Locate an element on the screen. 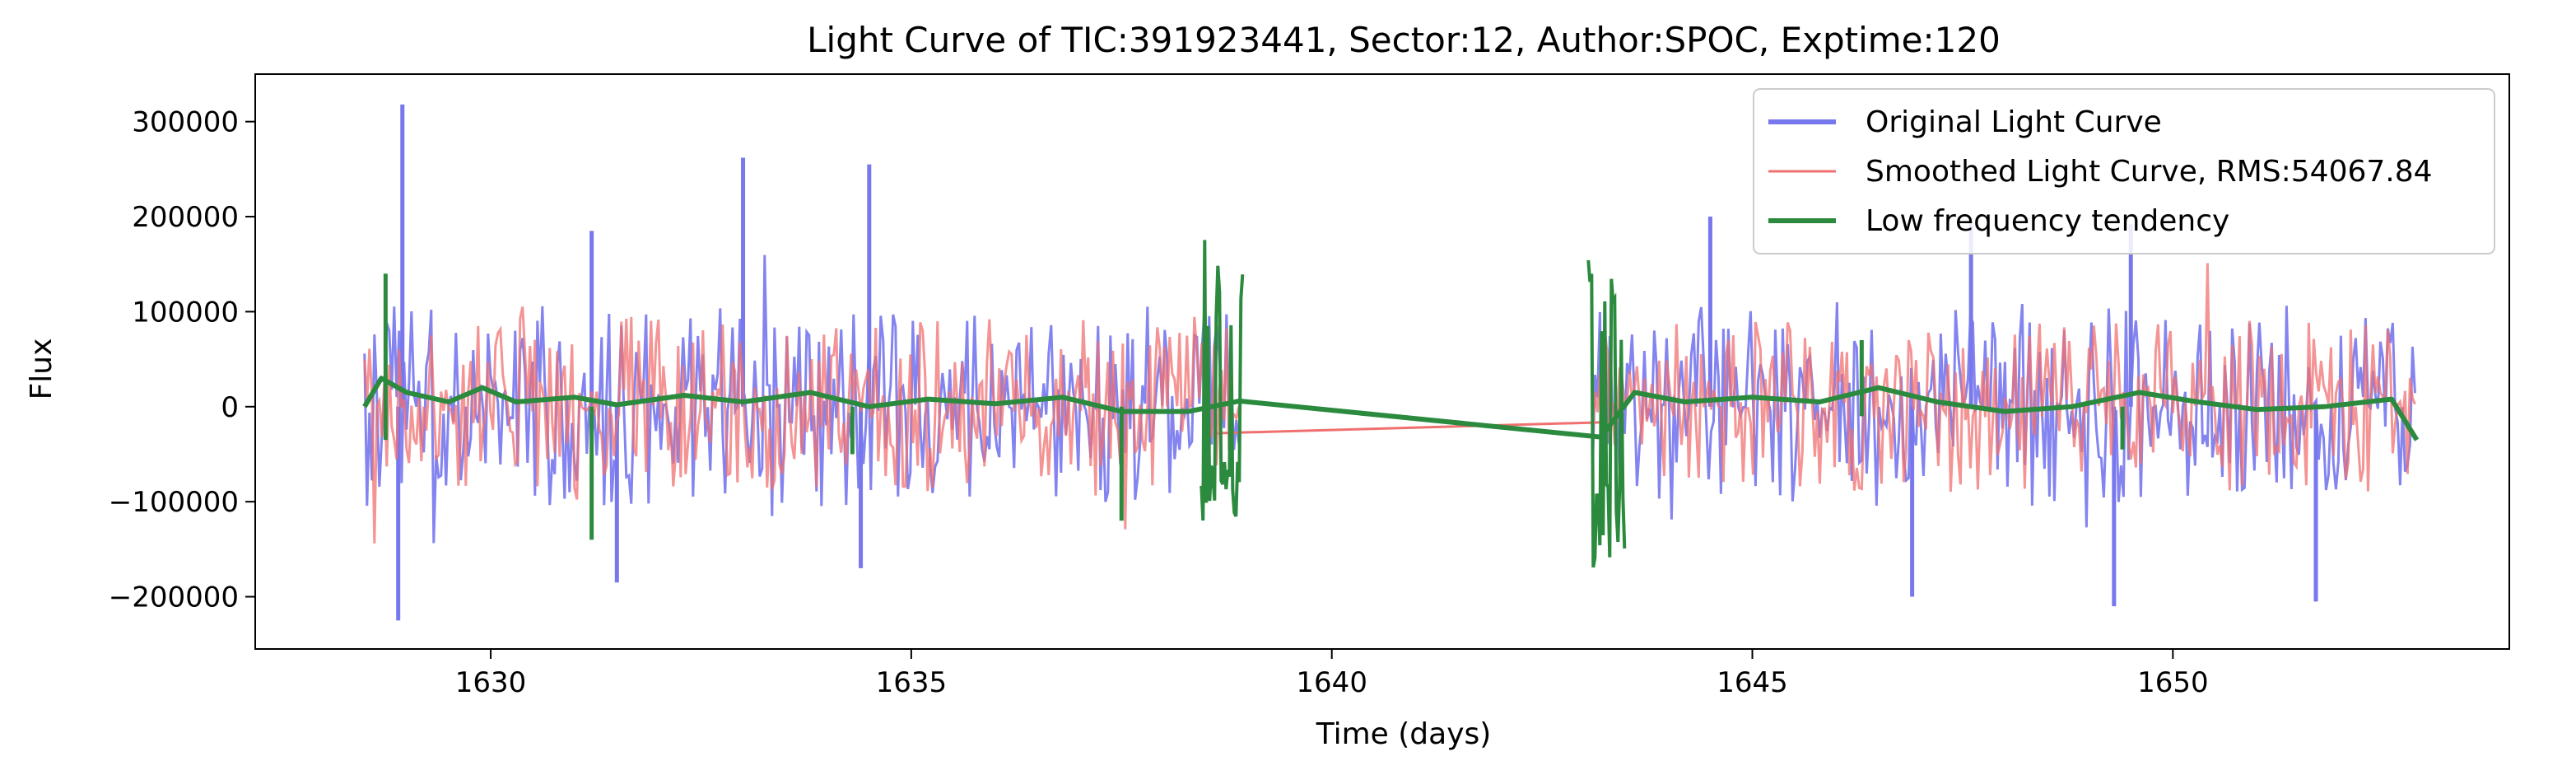 This screenshot has height=775, width=2576. x-tick-label: 1630 is located at coordinates (491, 682).